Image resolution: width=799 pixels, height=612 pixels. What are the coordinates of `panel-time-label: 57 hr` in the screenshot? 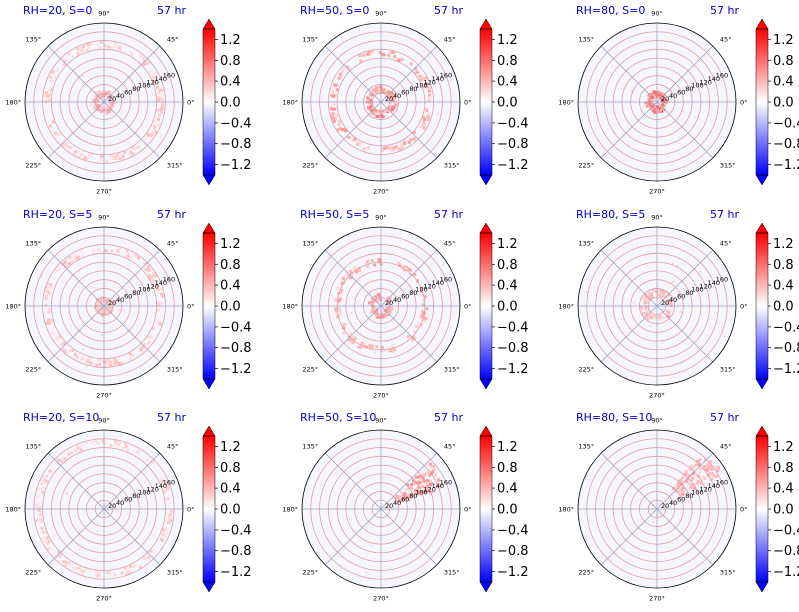 It's located at (724, 214).